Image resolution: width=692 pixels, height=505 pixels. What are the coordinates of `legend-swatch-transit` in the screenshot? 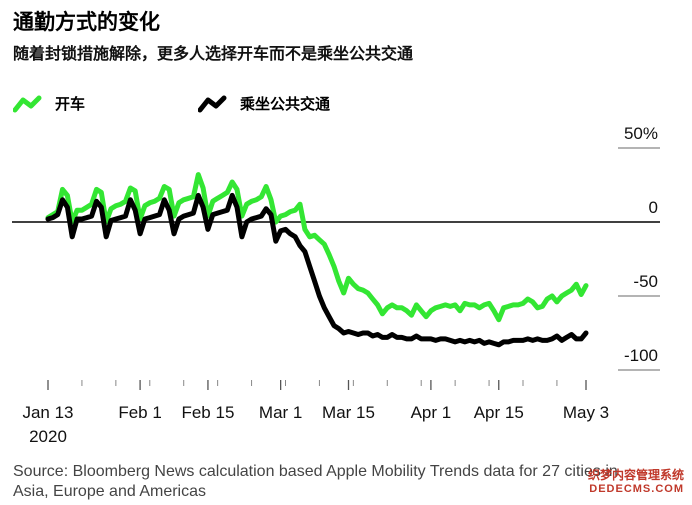 It's located at (212, 104).